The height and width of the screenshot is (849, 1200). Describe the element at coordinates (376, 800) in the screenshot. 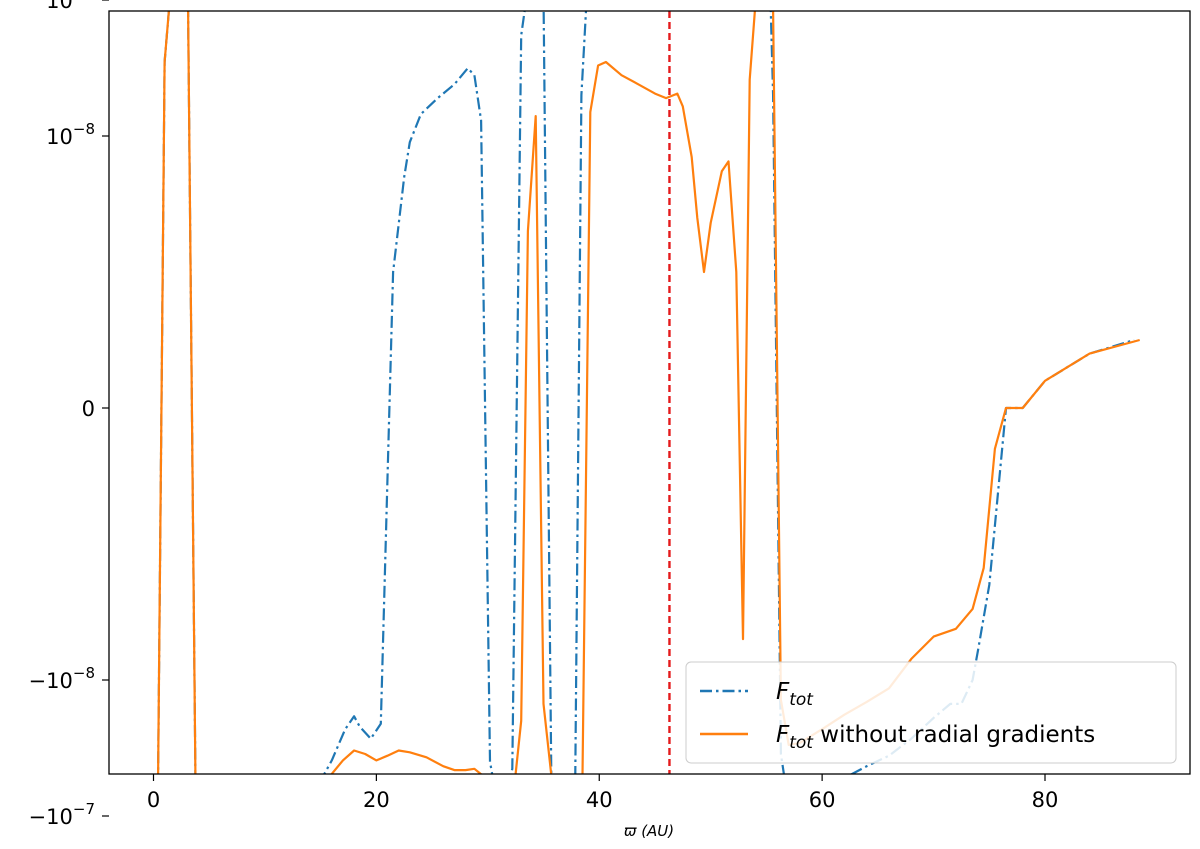

I see `x-tick-label: 20` at that location.